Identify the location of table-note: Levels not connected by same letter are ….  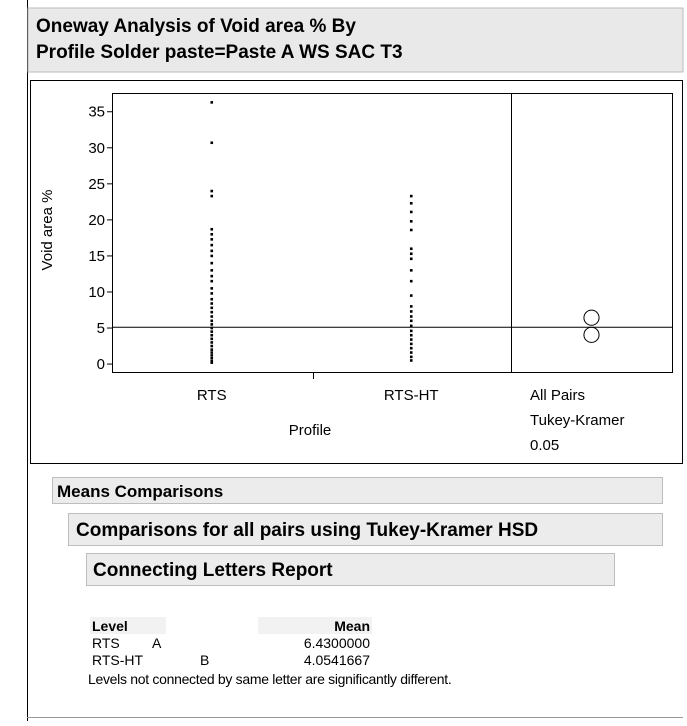
(269, 679).